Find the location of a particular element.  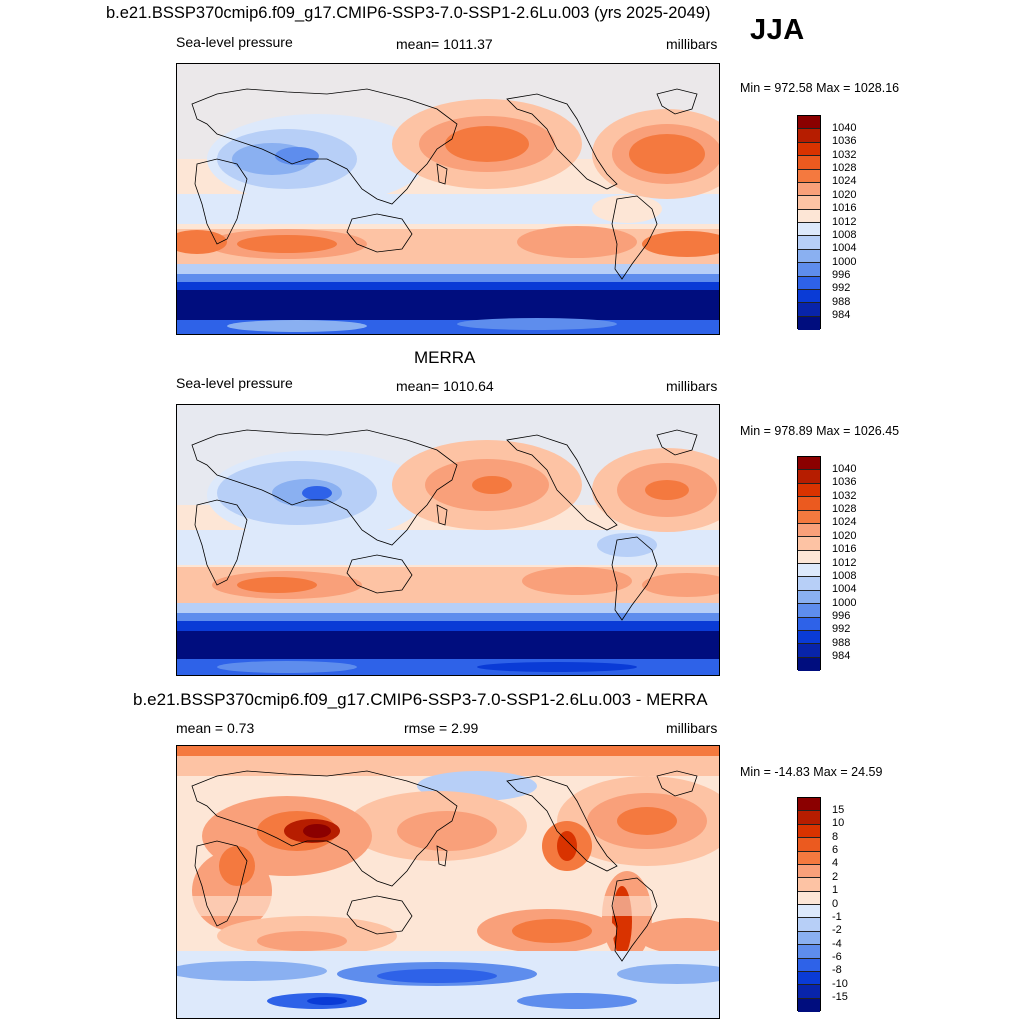

panel-obs-colorbar-tick-label: 1012 is located at coordinates (844, 562).